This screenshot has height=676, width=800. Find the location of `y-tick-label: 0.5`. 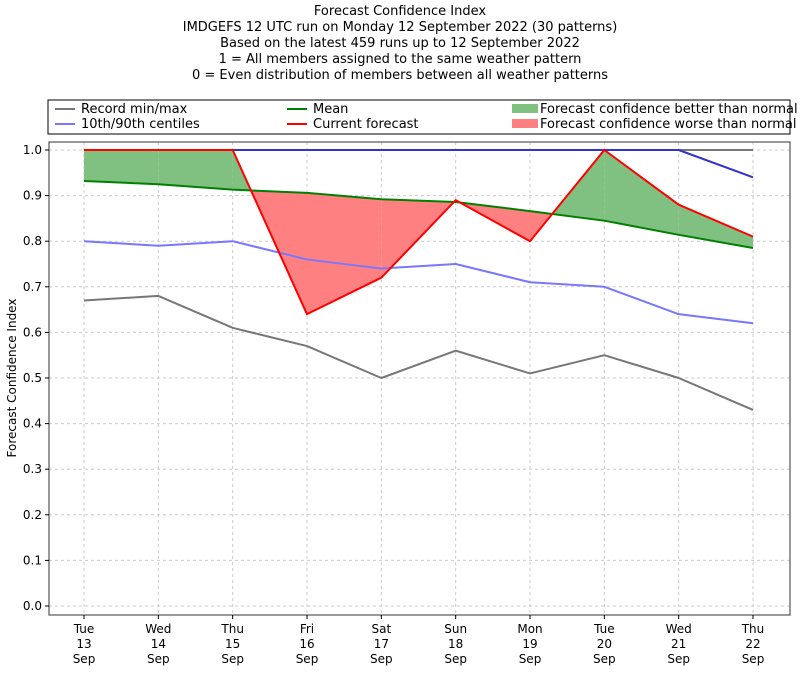

y-tick-label: 0.5 is located at coordinates (32, 378).